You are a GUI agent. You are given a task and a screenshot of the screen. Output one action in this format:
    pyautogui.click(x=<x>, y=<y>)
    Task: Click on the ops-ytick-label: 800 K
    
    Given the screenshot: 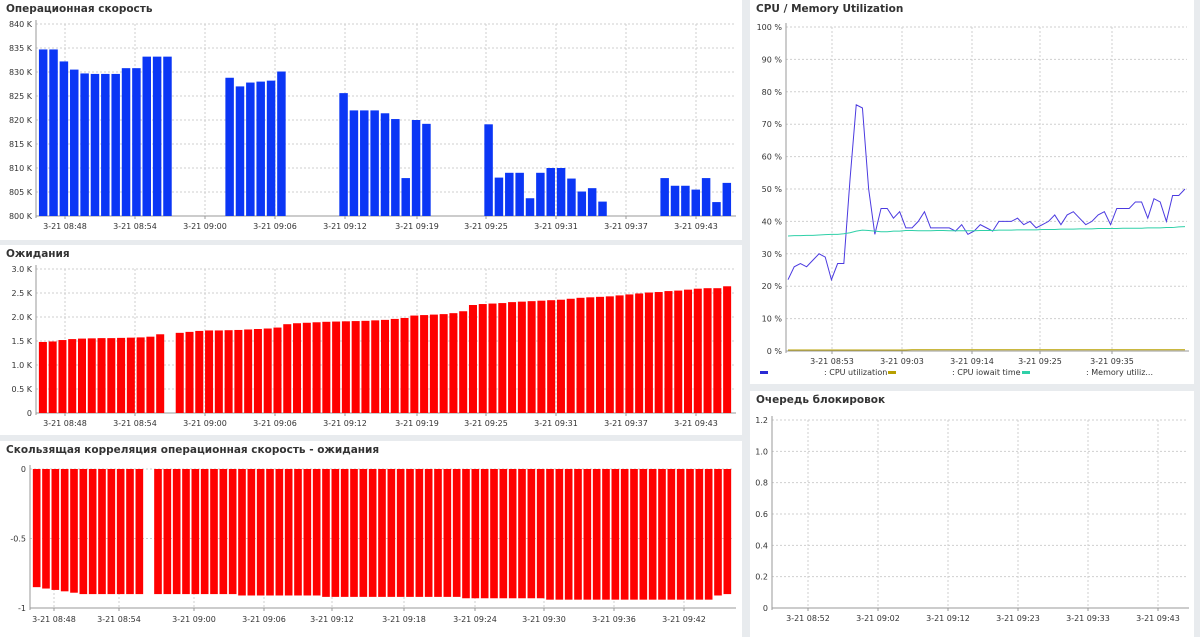 What is the action you would take?
    pyautogui.click(x=21, y=216)
    